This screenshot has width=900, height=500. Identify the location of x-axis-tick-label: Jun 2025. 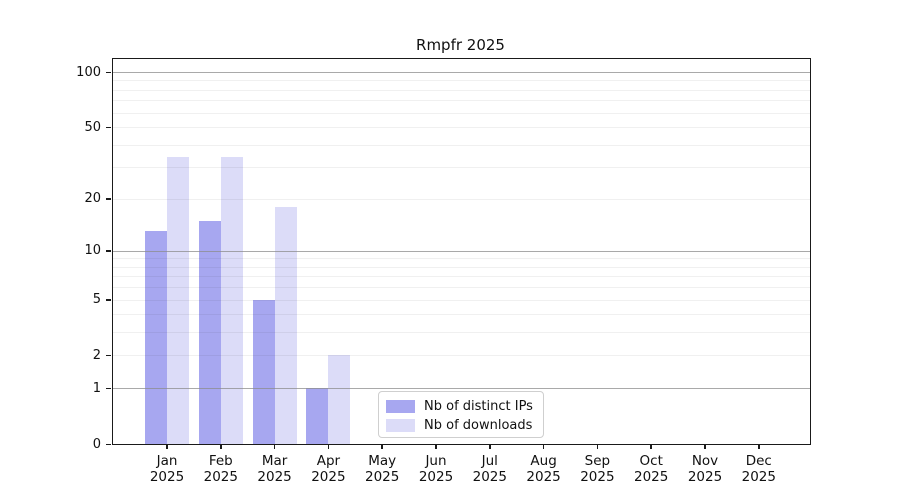
(436, 469).